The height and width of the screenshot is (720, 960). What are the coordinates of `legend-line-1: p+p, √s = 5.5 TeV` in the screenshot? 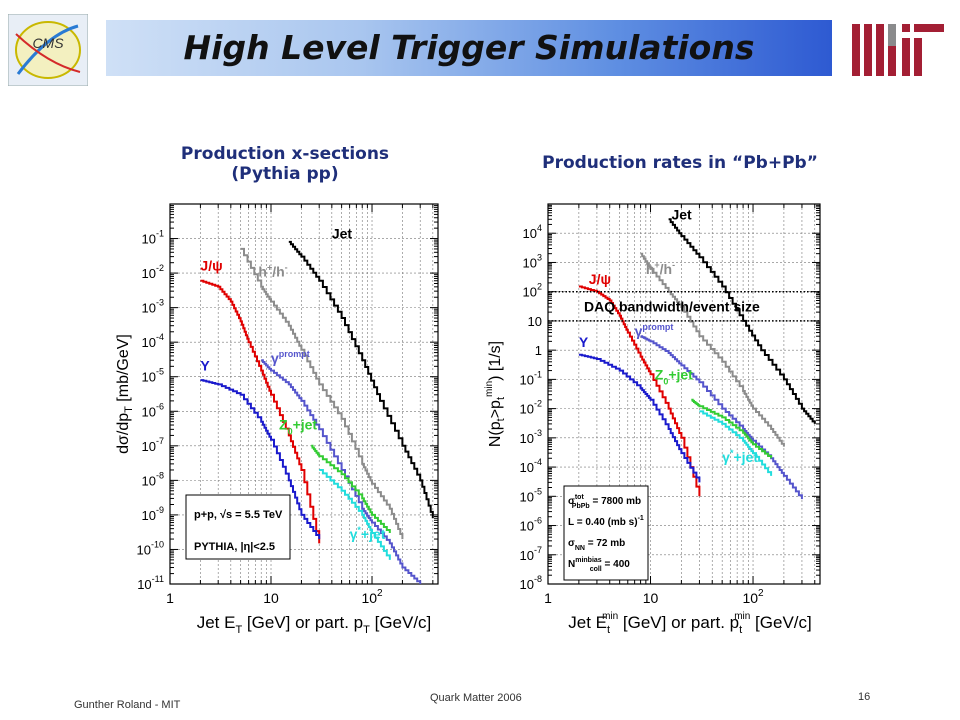 It's located at (238, 515).